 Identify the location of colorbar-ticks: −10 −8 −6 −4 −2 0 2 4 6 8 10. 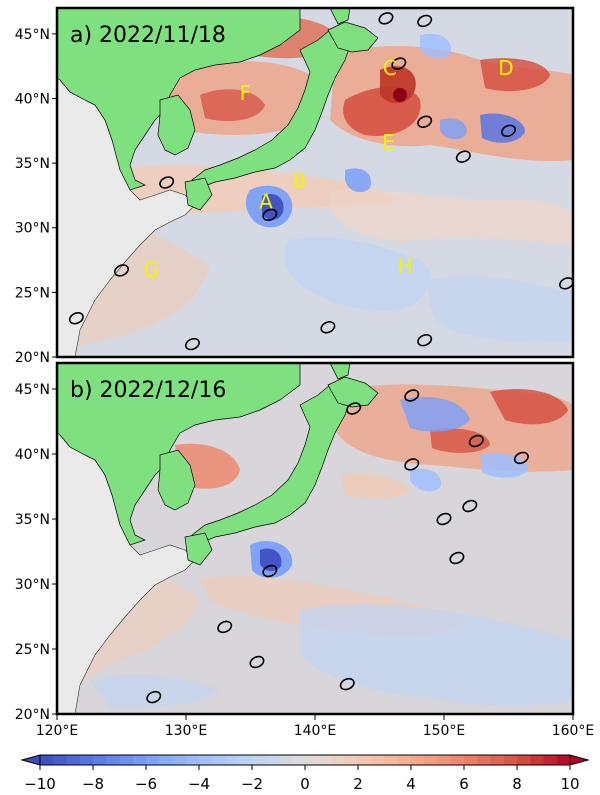
(302, 779).